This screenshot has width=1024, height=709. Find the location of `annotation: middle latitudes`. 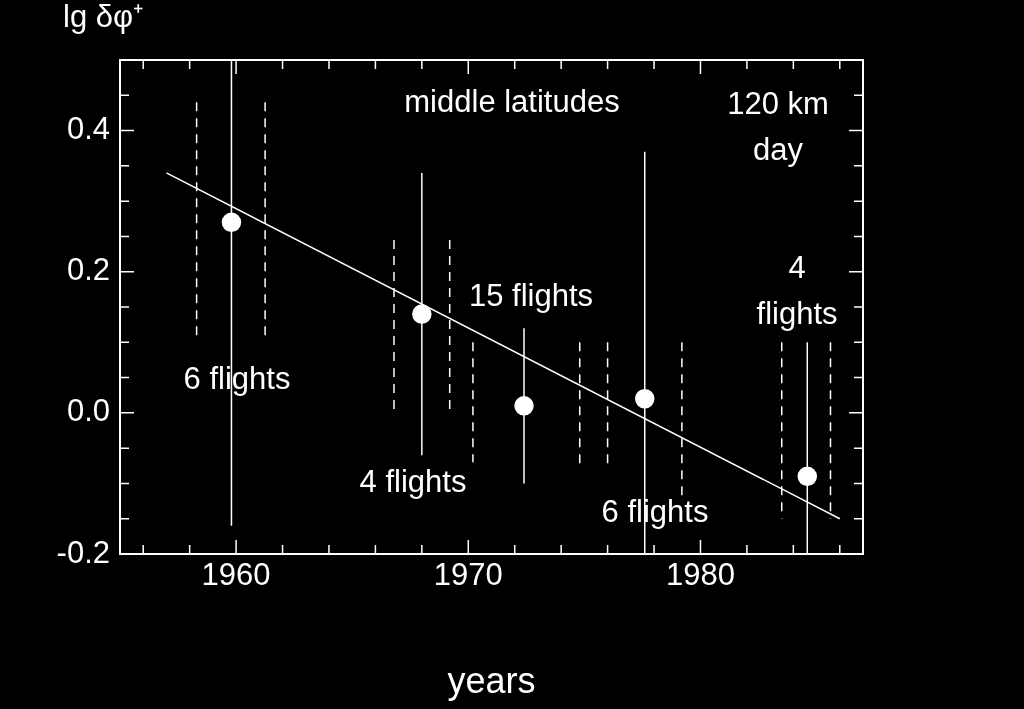

annotation: middle latitudes is located at coordinates (512, 101).